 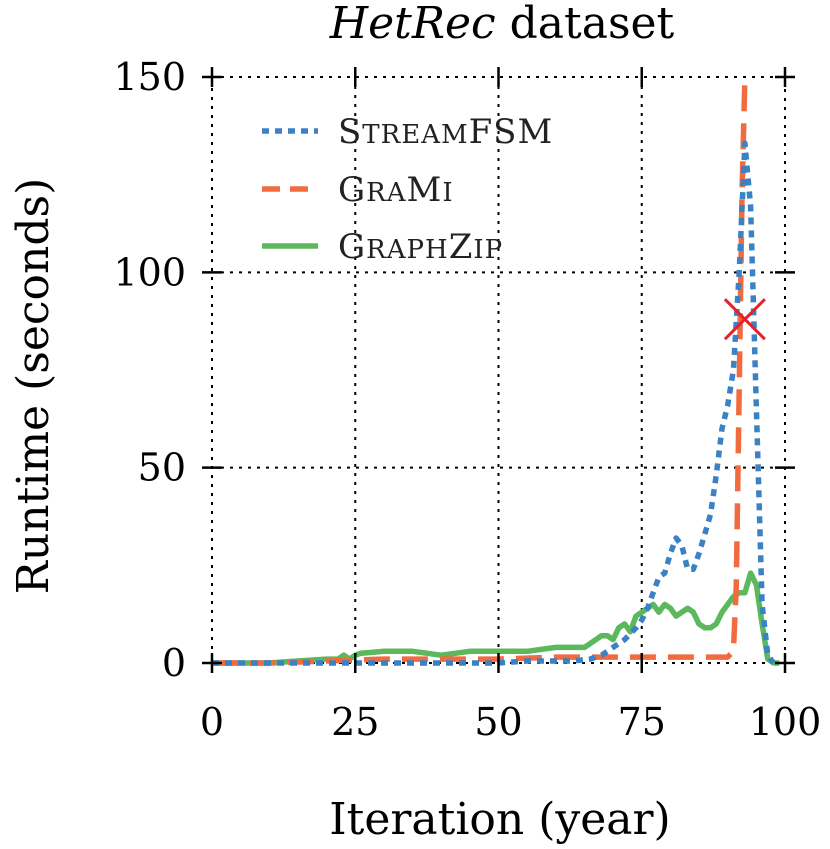 What do you see at coordinates (498, 722) in the screenshot?
I see `x-tick-label: 50` at bounding box center [498, 722].